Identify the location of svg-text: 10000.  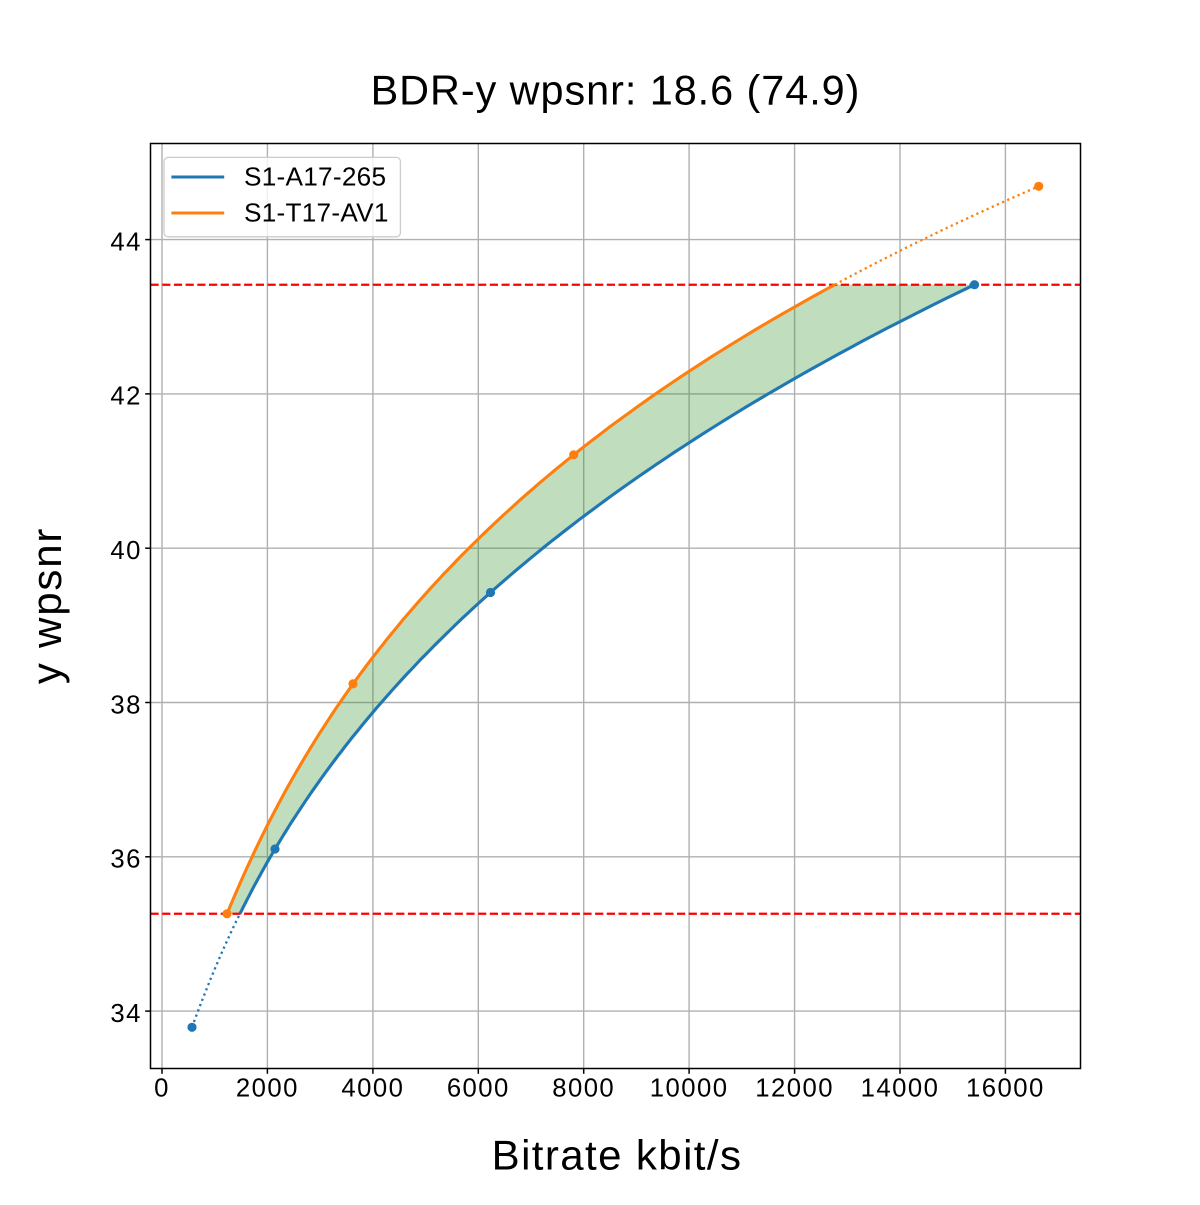
(689, 1089).